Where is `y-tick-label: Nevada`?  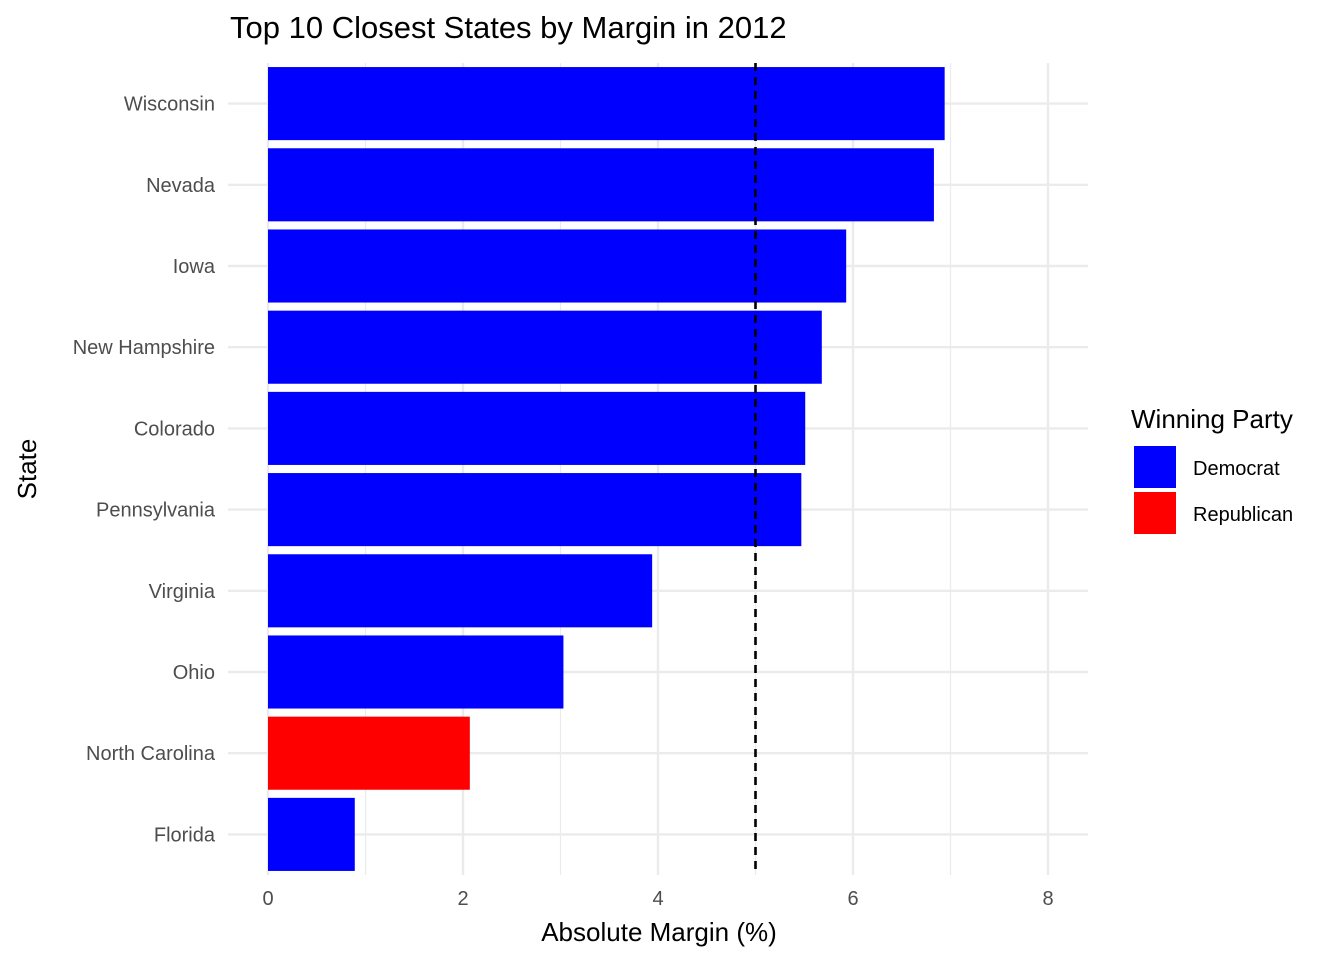
y-tick-label: Nevada is located at coordinates (181, 186).